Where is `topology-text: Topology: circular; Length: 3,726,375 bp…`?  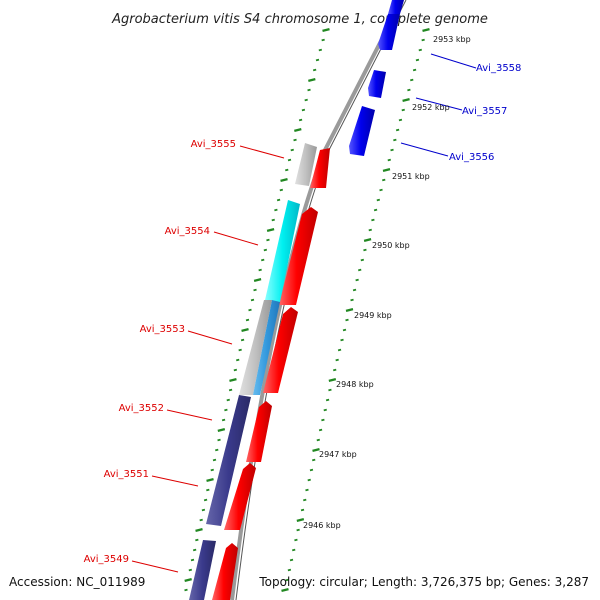 topology-text: Topology: circular; Length: 3,726,375 bp… is located at coordinates (423, 582).